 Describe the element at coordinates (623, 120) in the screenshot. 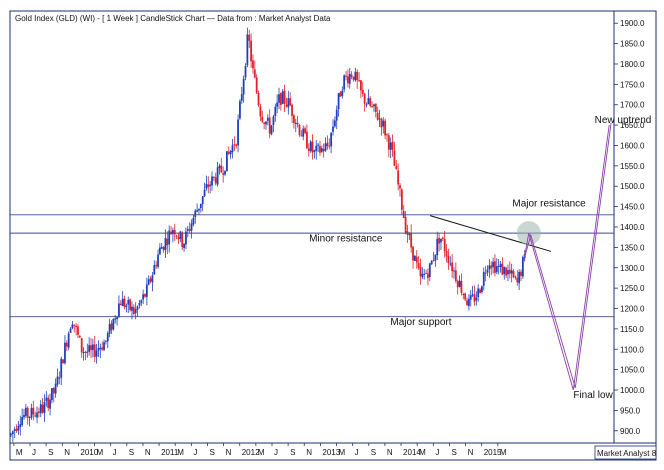

I see `annotation-label: New uptrend` at that location.